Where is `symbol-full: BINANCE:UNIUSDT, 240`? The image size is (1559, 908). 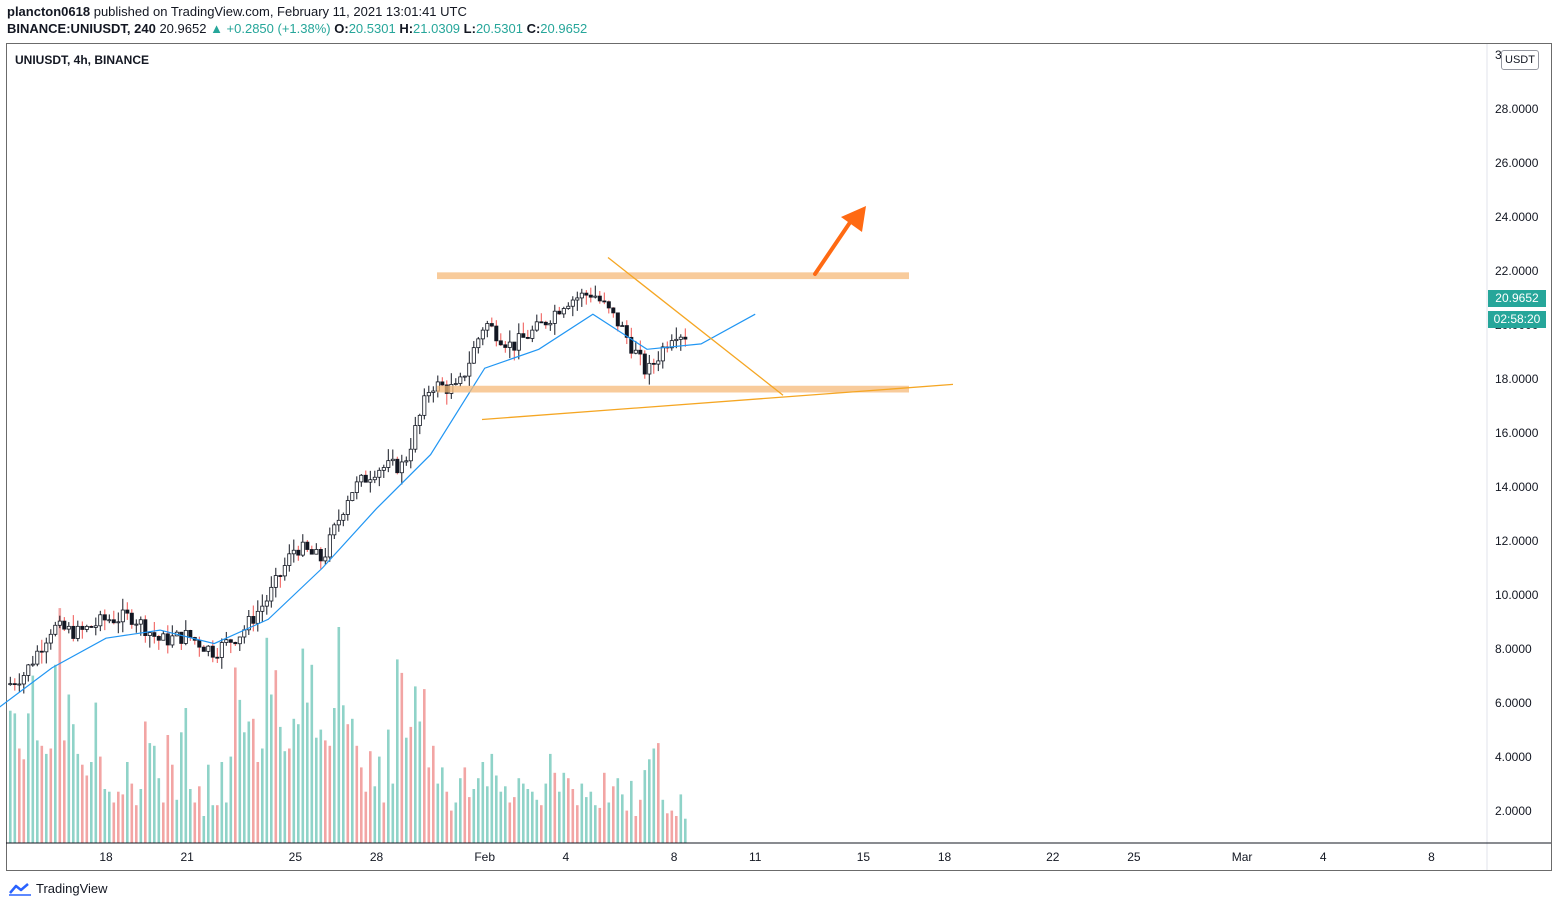
symbol-full: BINANCE:UNIUSDT, 240 is located at coordinates (81, 28).